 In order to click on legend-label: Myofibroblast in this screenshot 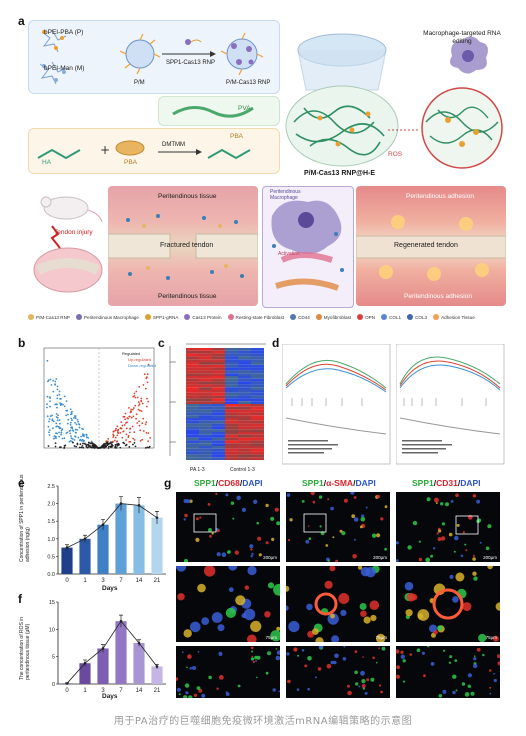, I will do `click(337, 317)`.